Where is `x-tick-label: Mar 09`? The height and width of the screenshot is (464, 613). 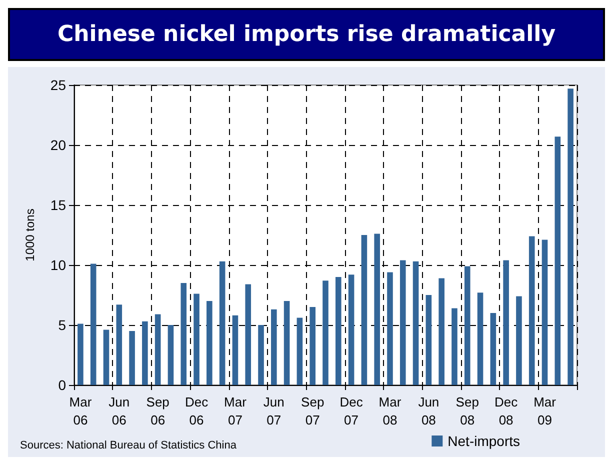 x-tick-label: Mar 09 is located at coordinates (545, 411).